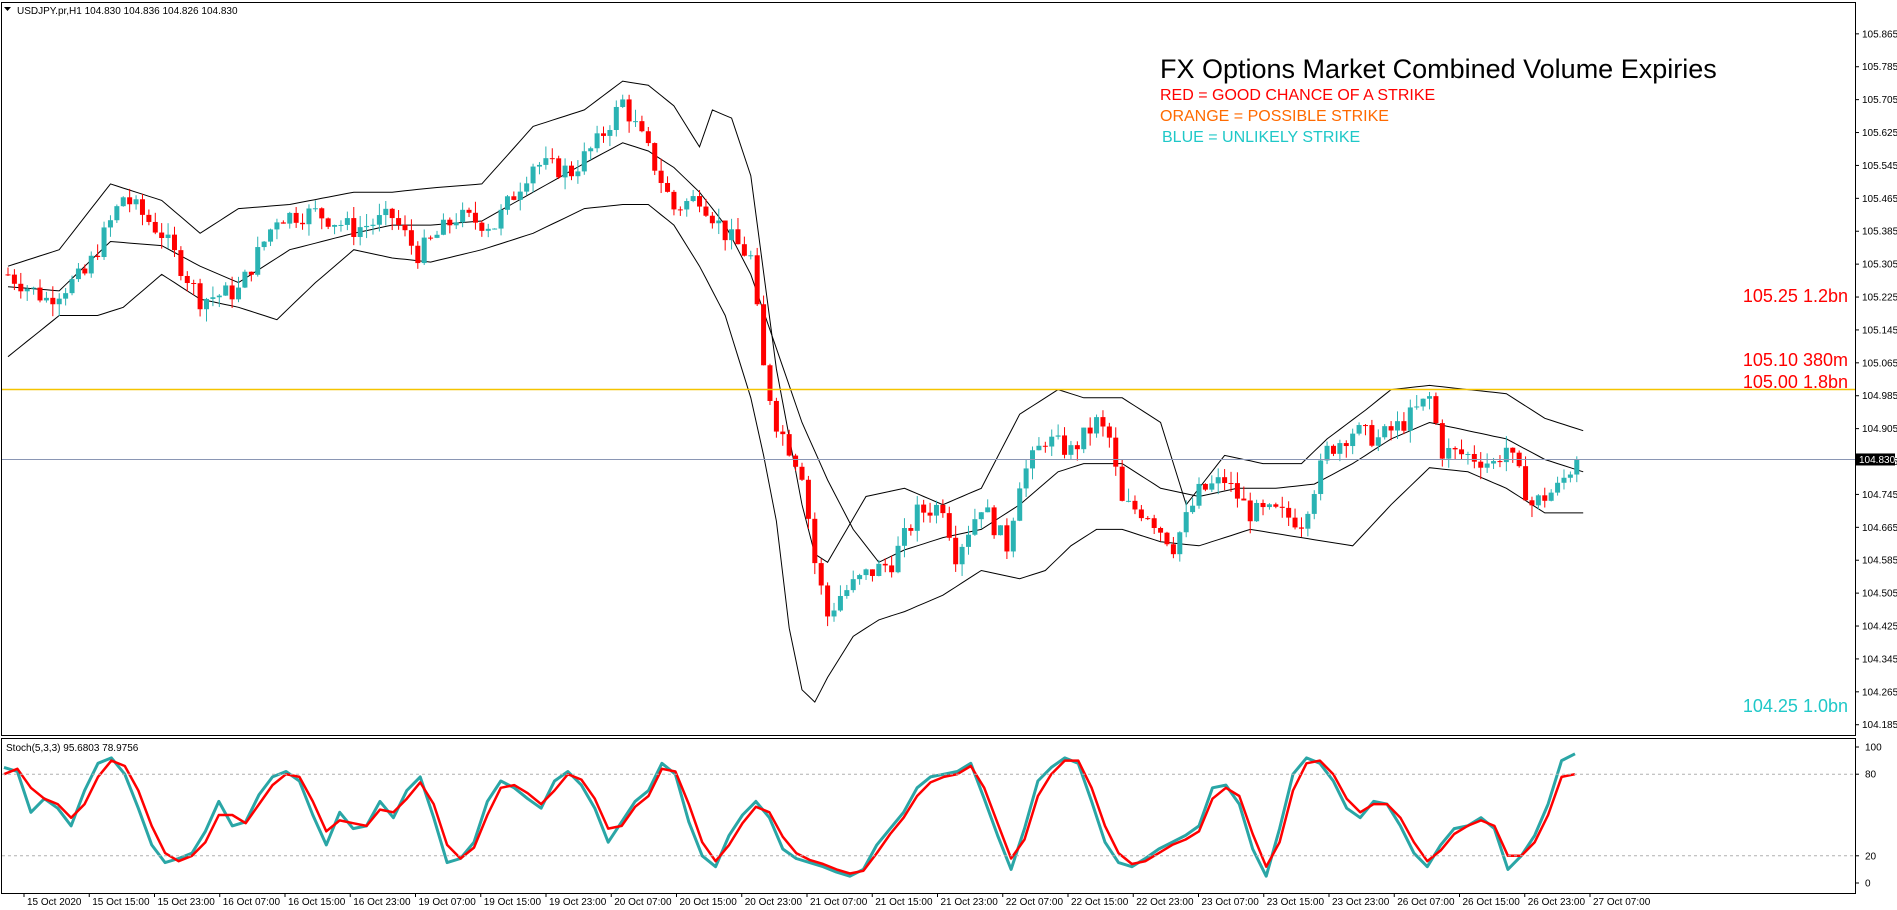  Describe the element at coordinates (1426, 902) in the screenshot. I see `time-tick-label: 26 Oct 07:00` at that location.